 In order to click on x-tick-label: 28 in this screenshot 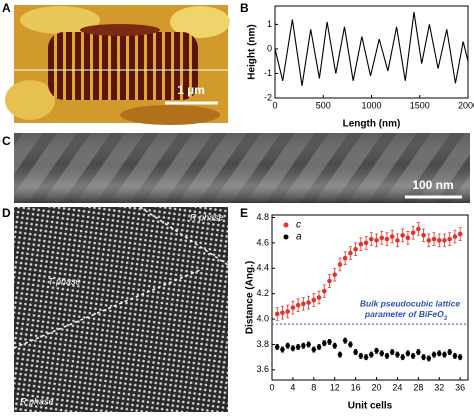, I will do `click(418, 387)`.